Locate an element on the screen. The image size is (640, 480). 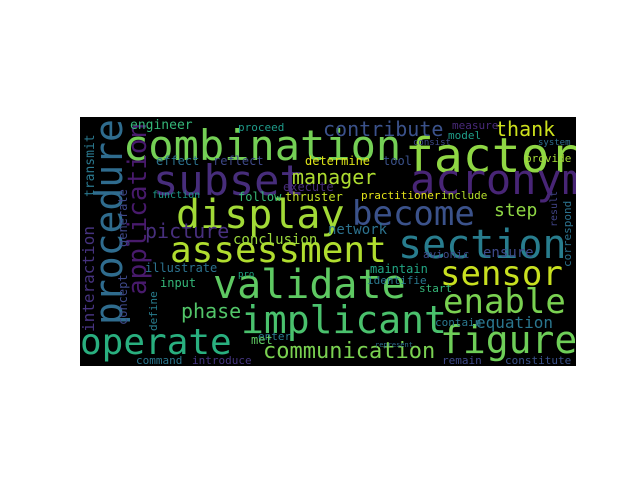
word-start: start is located at coordinates (436, 288).